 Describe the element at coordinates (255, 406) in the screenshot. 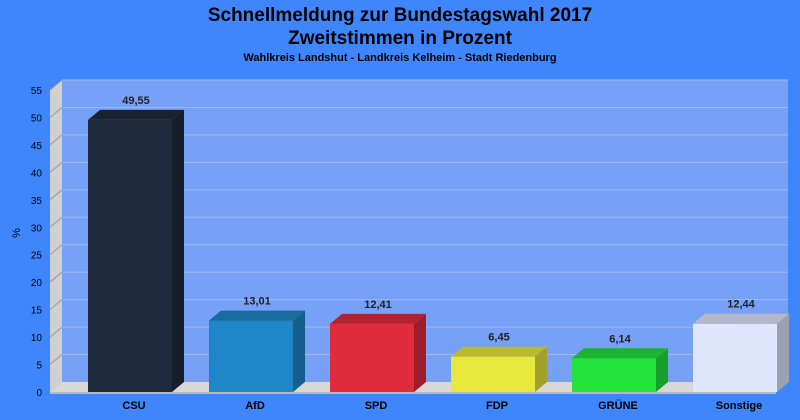

I see `category-label: AfD` at that location.